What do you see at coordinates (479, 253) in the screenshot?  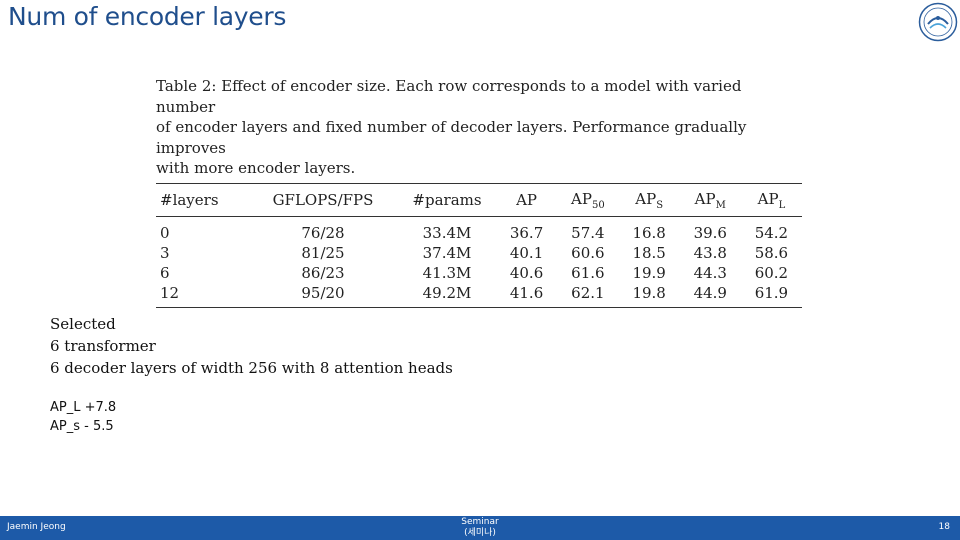 I see `table-row: 3 81/25 37.4M 40.1 60.6 18.5 43.8 58.6` at bounding box center [479, 253].